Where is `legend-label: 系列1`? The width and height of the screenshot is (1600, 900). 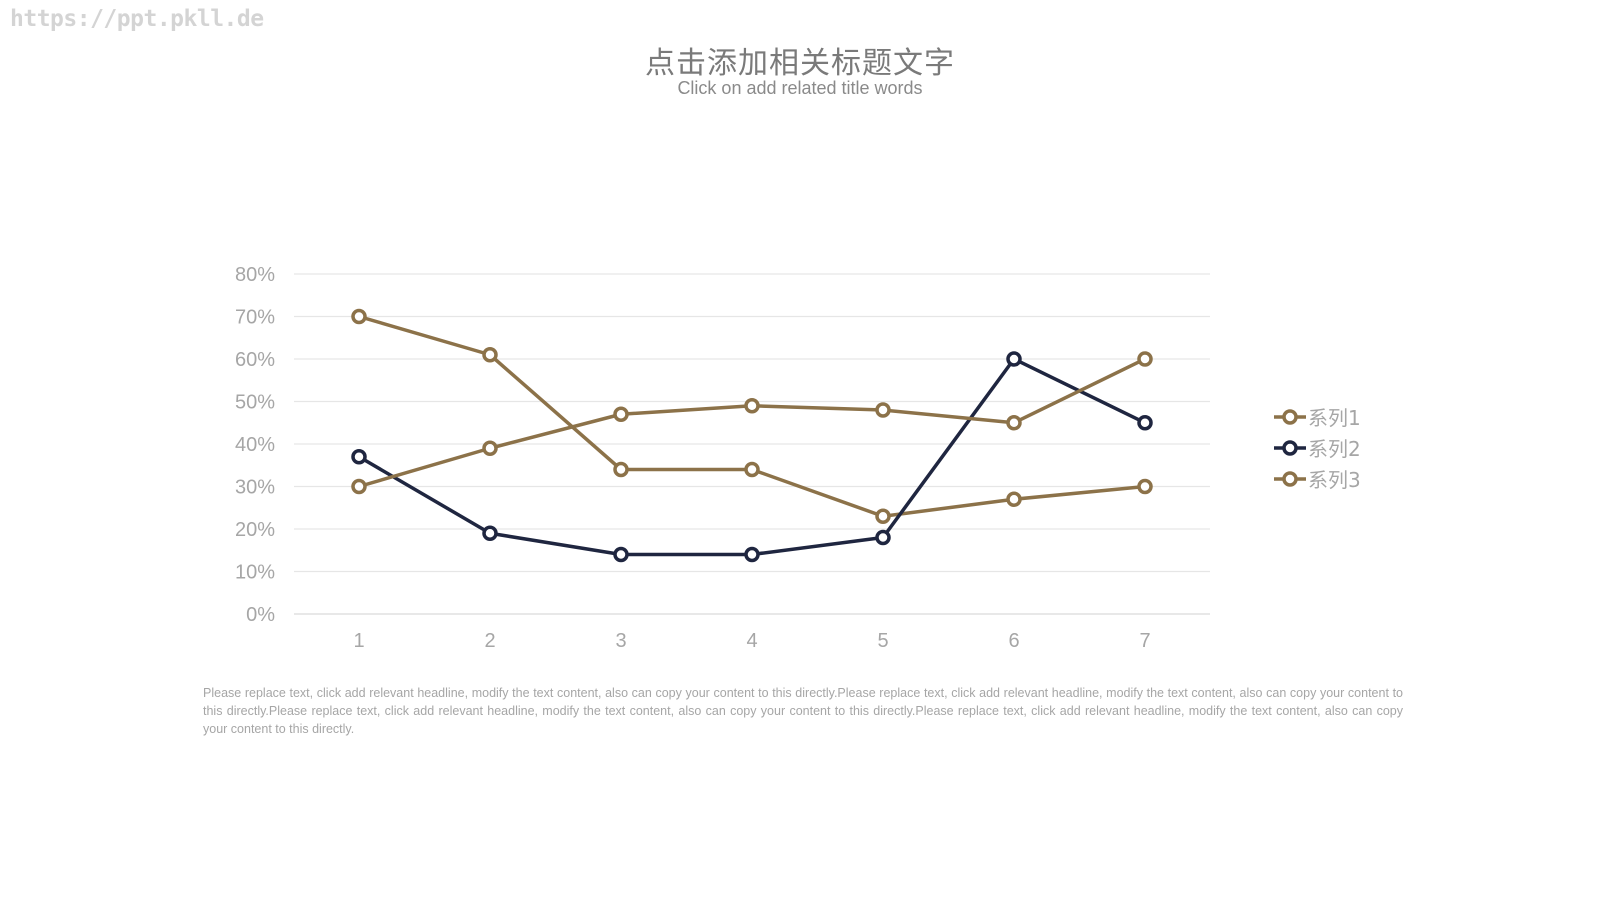
legend-label: 系列1 is located at coordinates (1334, 418).